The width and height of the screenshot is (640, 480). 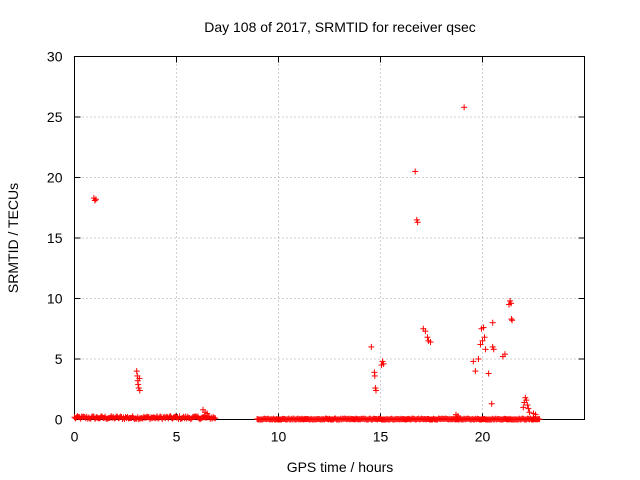 What do you see at coordinates (59, 359) in the screenshot?
I see `y-tick-label: 5` at bounding box center [59, 359].